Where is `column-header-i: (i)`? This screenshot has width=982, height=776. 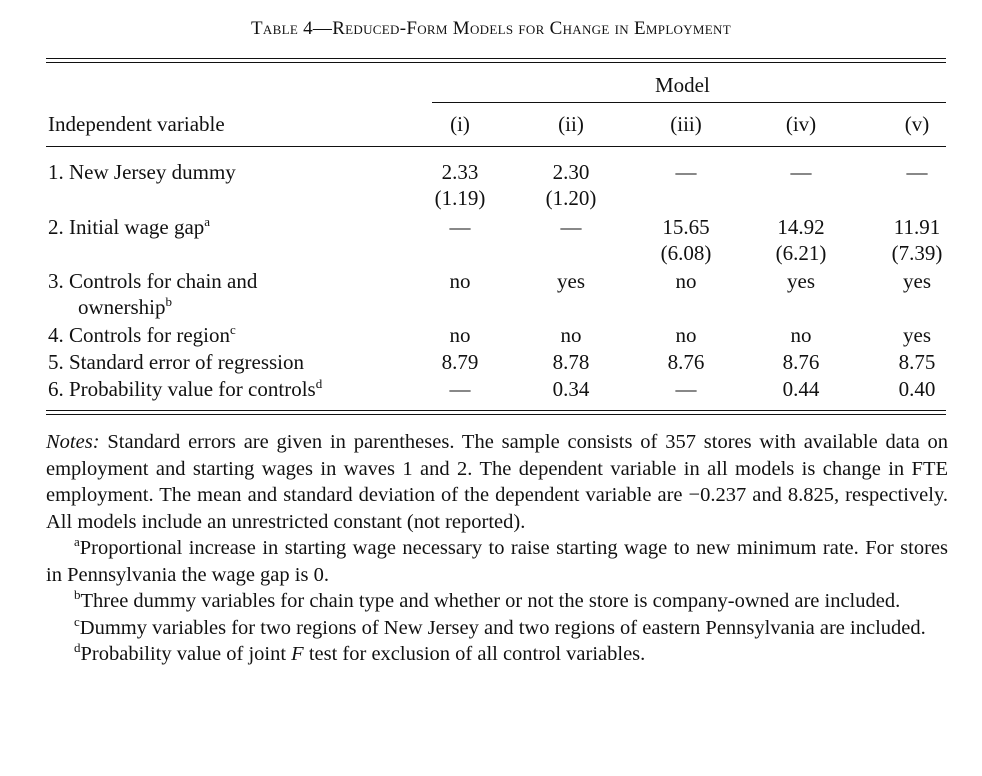
column-header-i: (i) is located at coordinates (460, 124).